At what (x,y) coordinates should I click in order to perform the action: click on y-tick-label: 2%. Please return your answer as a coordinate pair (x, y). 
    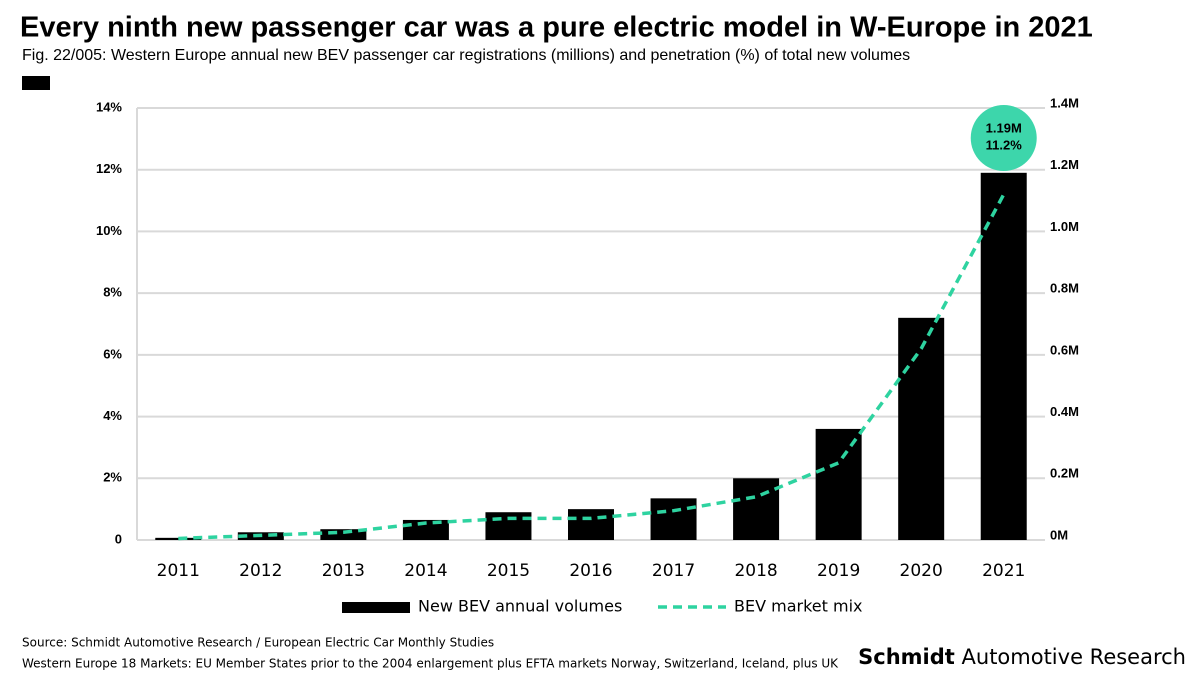
    Looking at the image, I should click on (112, 477).